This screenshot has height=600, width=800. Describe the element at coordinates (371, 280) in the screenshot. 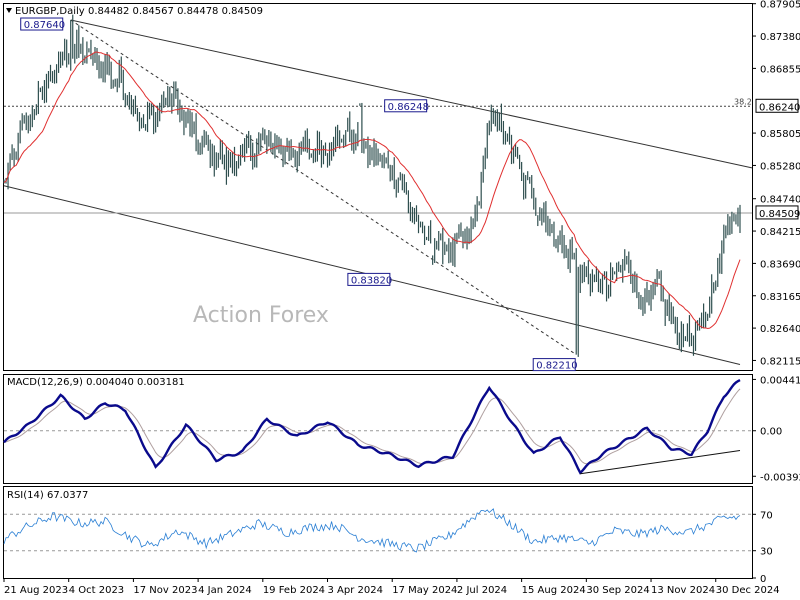

I see `price-annotation-label: 0.83820` at that location.